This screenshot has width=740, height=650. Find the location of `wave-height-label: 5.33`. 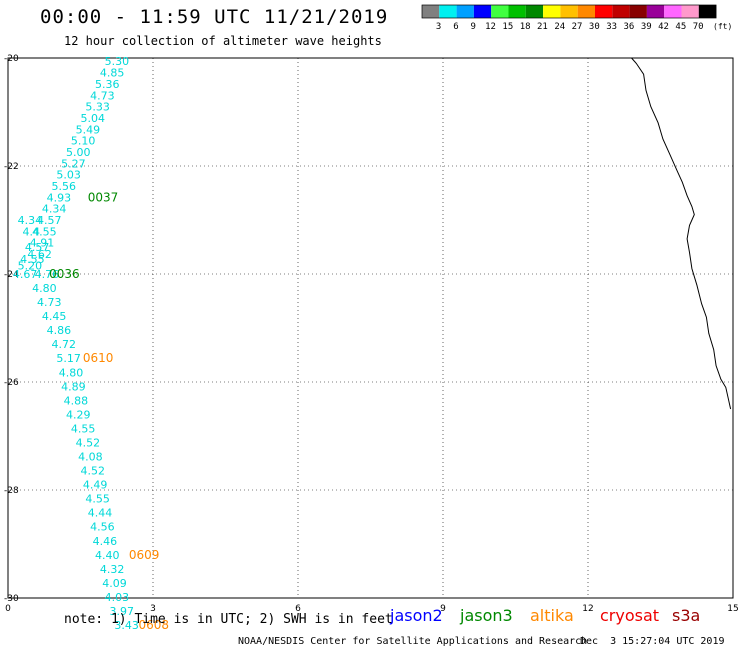

wave-height-label: 5.33 is located at coordinates (97, 107).